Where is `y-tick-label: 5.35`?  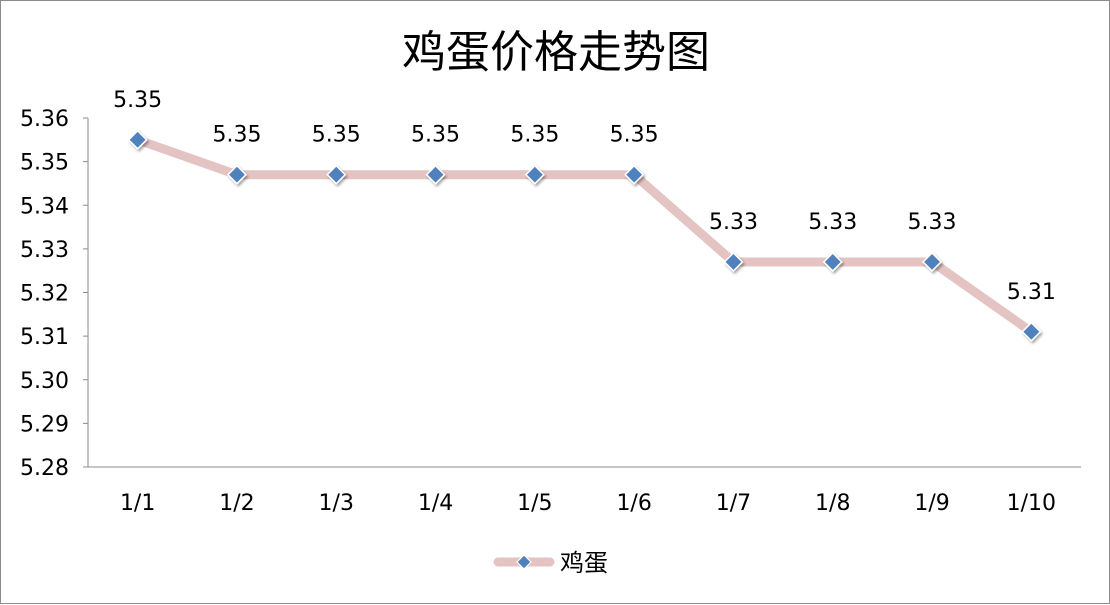 y-tick-label: 5.35 is located at coordinates (44, 163).